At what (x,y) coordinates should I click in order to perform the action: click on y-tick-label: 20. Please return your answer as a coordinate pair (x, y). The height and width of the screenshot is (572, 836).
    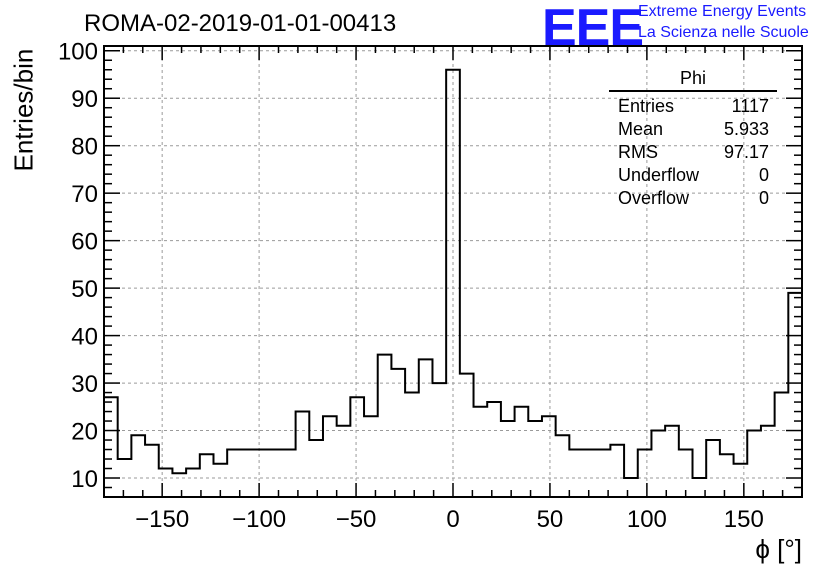
    Looking at the image, I should click on (84, 432).